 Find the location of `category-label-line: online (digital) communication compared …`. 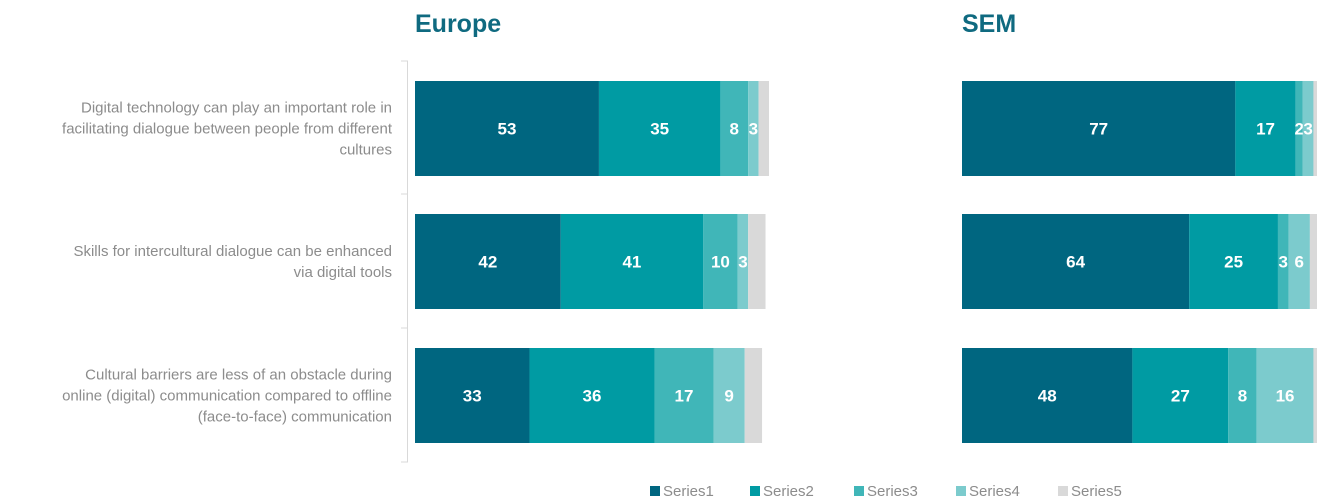

category-label-line: online (digital) communication compared … is located at coordinates (227, 396).